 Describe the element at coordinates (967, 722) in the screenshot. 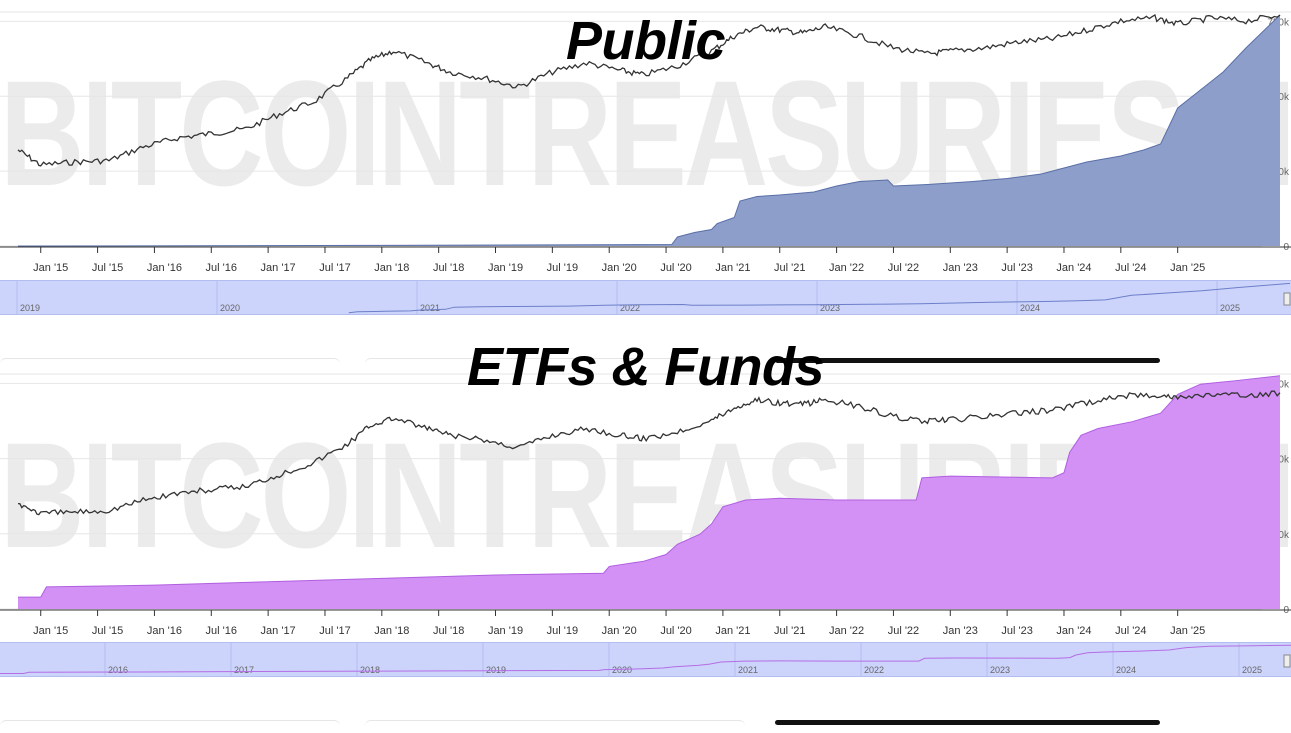

I see `divider-bar` at that location.